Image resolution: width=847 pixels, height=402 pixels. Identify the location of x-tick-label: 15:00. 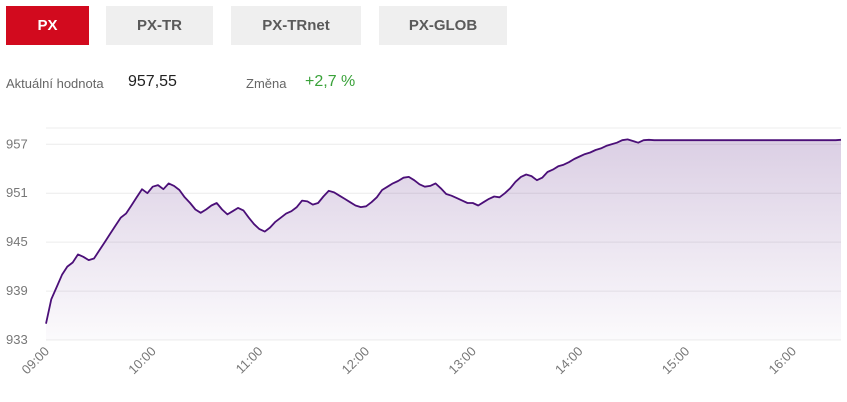
(676, 361).